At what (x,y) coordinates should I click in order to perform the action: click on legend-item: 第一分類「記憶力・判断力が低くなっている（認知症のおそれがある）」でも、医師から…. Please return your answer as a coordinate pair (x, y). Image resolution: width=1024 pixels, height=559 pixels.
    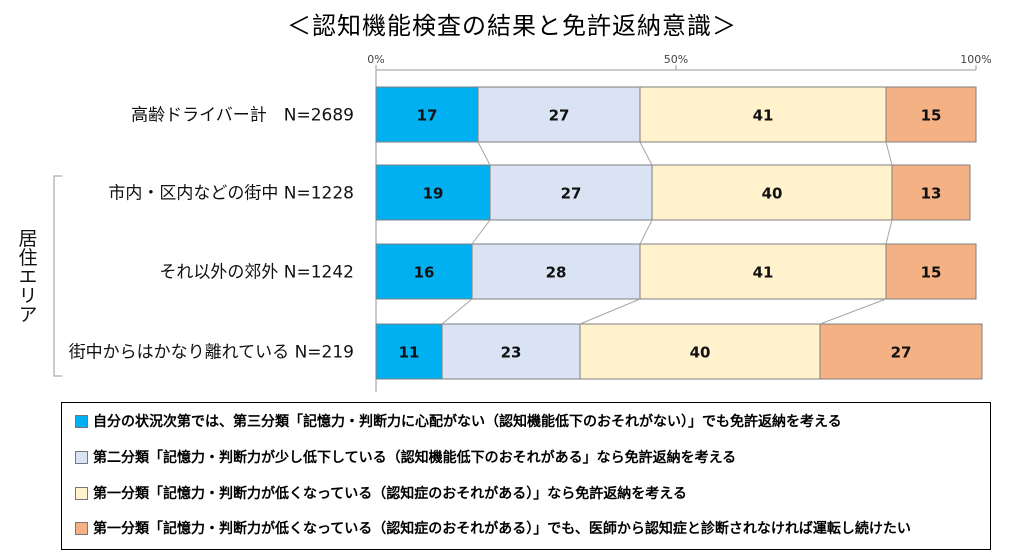
    Looking at the image, I should click on (493, 528).